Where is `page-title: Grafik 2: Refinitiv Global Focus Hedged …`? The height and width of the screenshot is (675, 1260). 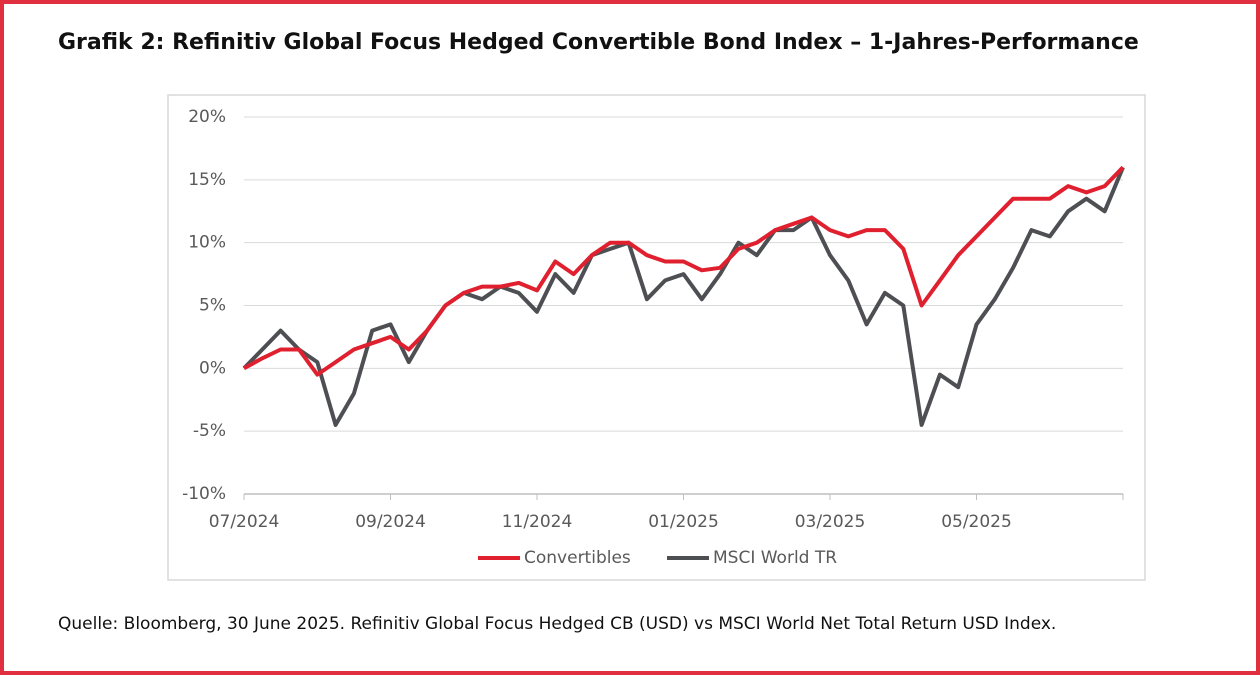
page-title: Grafik 2: Refinitiv Global Focus Hedged … is located at coordinates (598, 42).